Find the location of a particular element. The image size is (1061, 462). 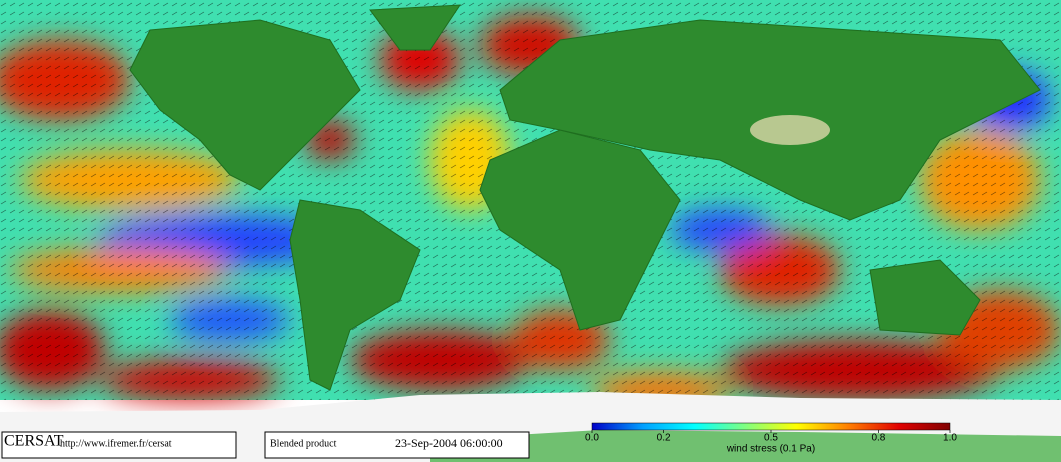

colorbar-tick-label: 0.5 is located at coordinates (771, 438).